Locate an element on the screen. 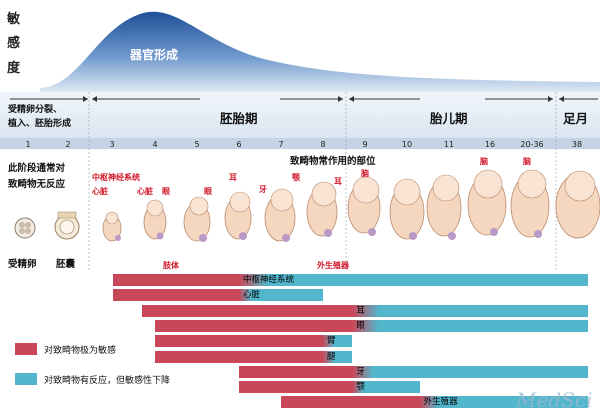 The width and height of the screenshot is (600, 412). organ-label-brain-3: 脑 is located at coordinates (527, 161).